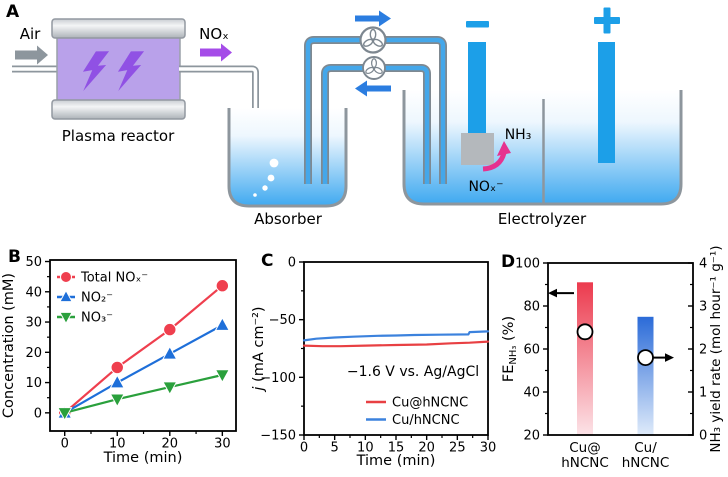  I want to click on legend-label: NO₂⁻, so click(97, 298).